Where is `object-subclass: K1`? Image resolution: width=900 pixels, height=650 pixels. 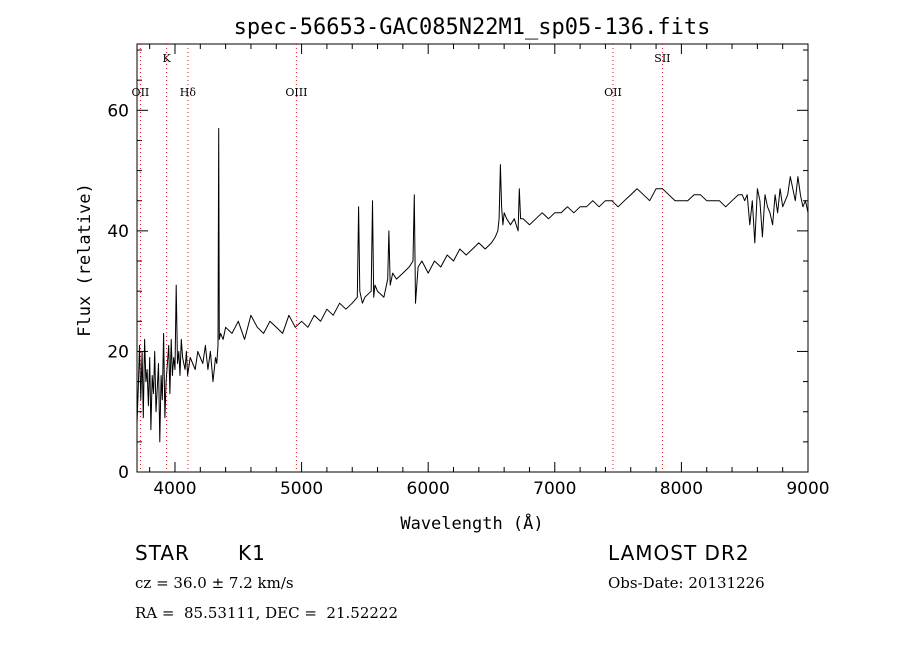
object-subclass: K1 is located at coordinates (252, 553).